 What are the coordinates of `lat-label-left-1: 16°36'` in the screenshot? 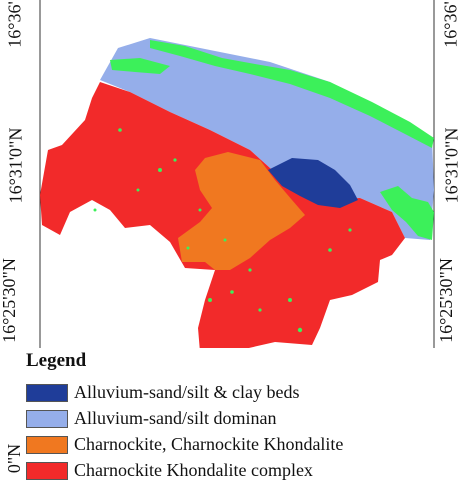 It's located at (14, 24).